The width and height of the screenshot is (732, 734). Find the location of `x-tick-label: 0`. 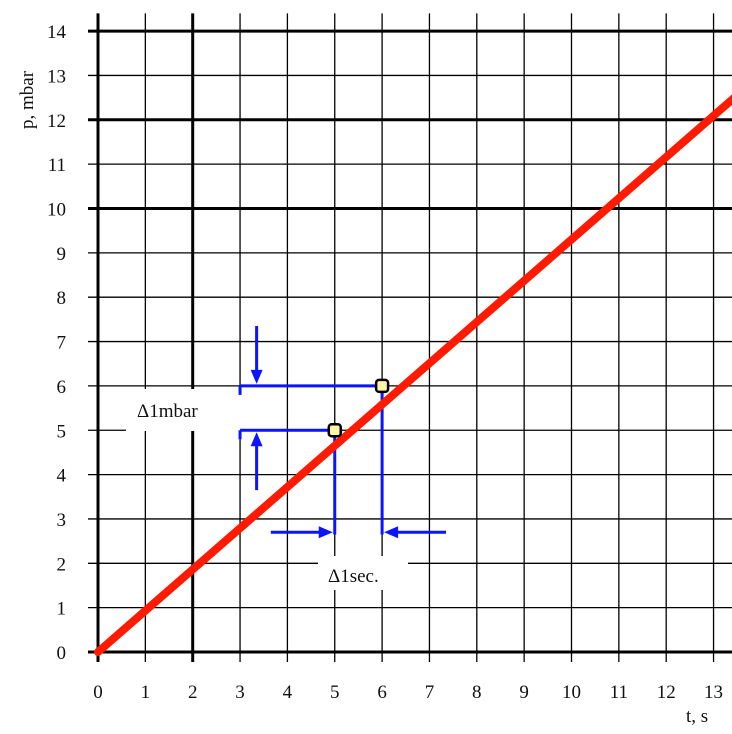

x-tick-label: 0 is located at coordinates (98, 692).